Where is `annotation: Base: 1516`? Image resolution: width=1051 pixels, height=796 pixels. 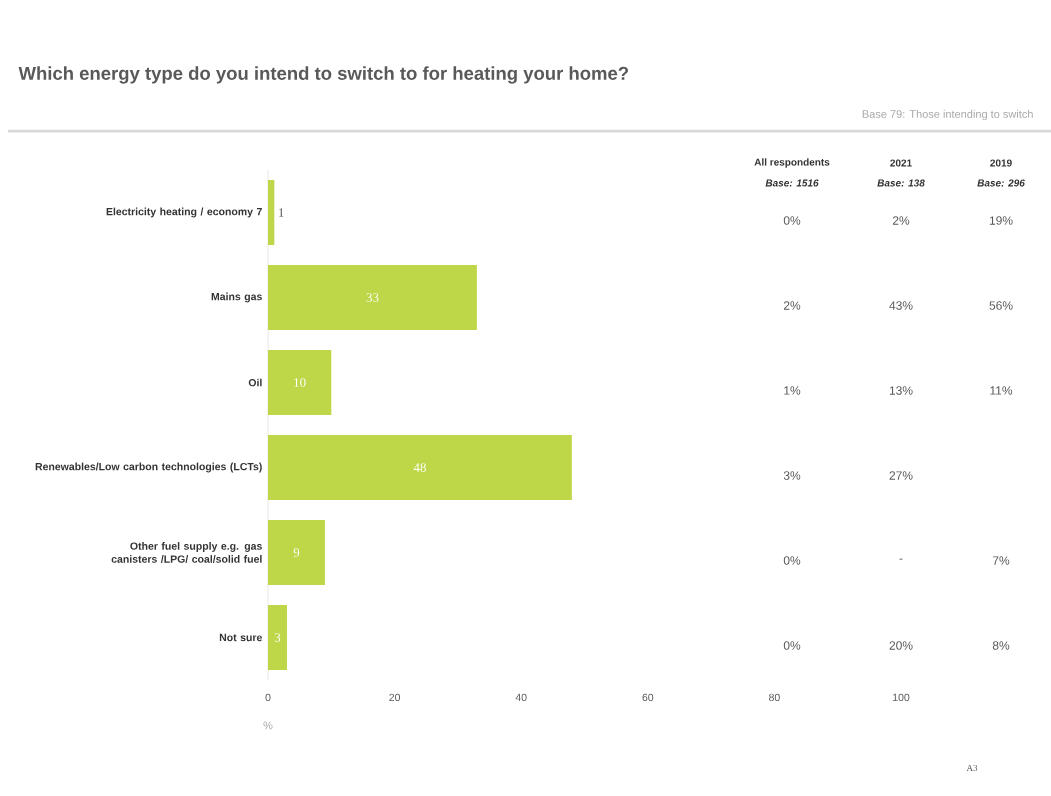 annotation: Base: 1516 is located at coordinates (792, 183).